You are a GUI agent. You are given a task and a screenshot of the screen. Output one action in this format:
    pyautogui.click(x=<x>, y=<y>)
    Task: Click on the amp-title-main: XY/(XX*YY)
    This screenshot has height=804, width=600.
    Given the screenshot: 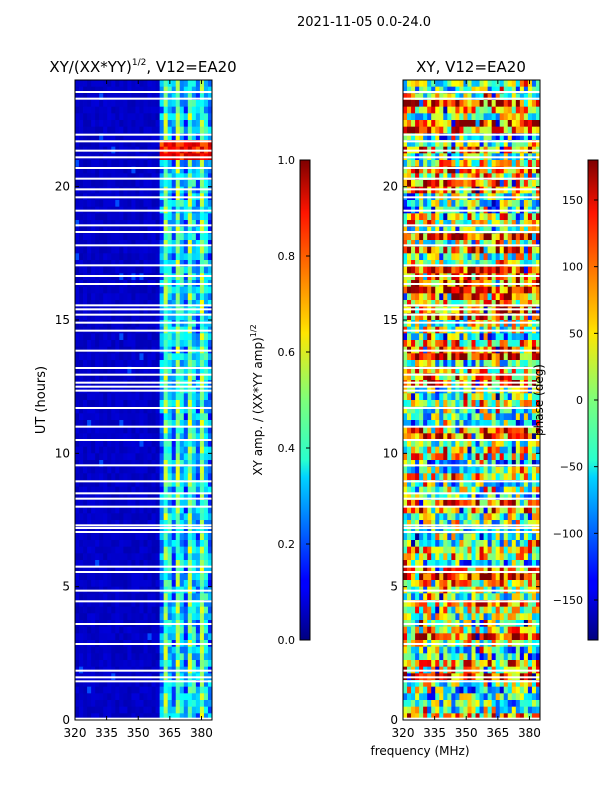 What is the action you would take?
    pyautogui.click(x=90, y=67)
    